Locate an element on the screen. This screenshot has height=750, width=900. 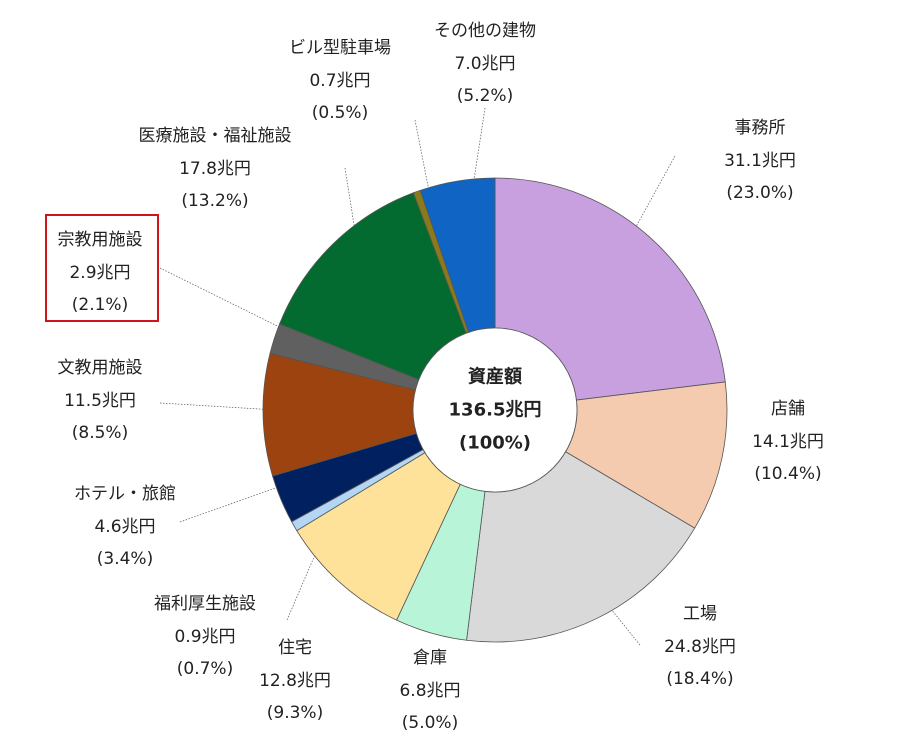
slice-pct: (0.5%) is located at coordinates (340, 113).